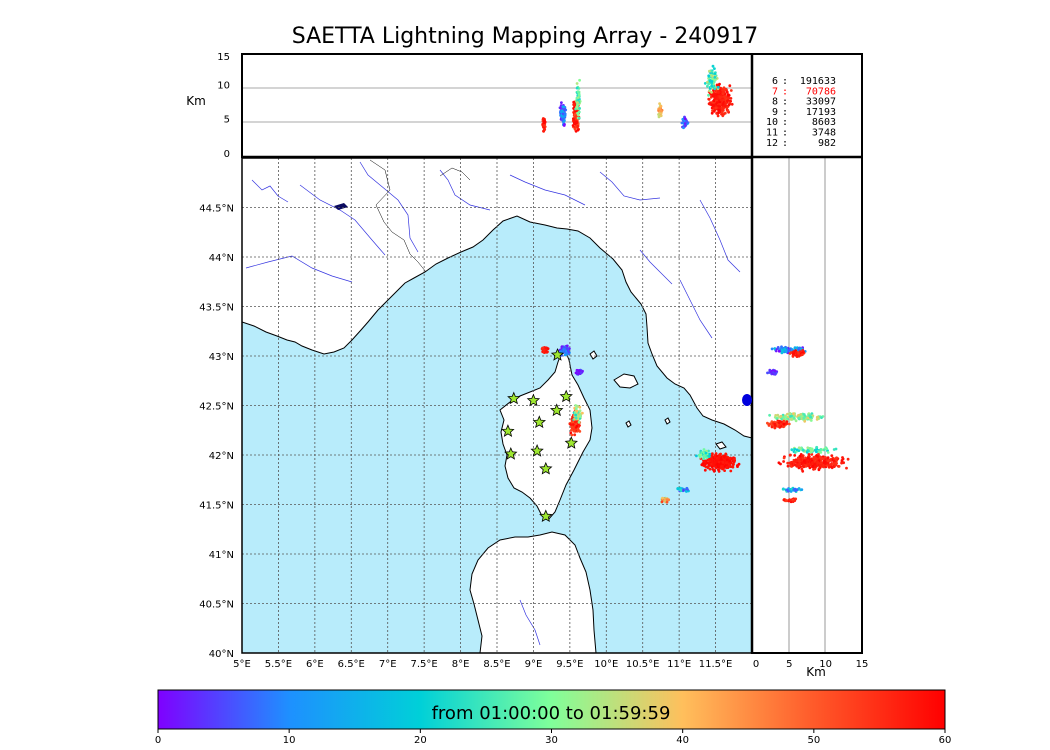  Describe the element at coordinates (716, 664) in the screenshot. I see `longitude-tick-label: 11.5°E` at that location.